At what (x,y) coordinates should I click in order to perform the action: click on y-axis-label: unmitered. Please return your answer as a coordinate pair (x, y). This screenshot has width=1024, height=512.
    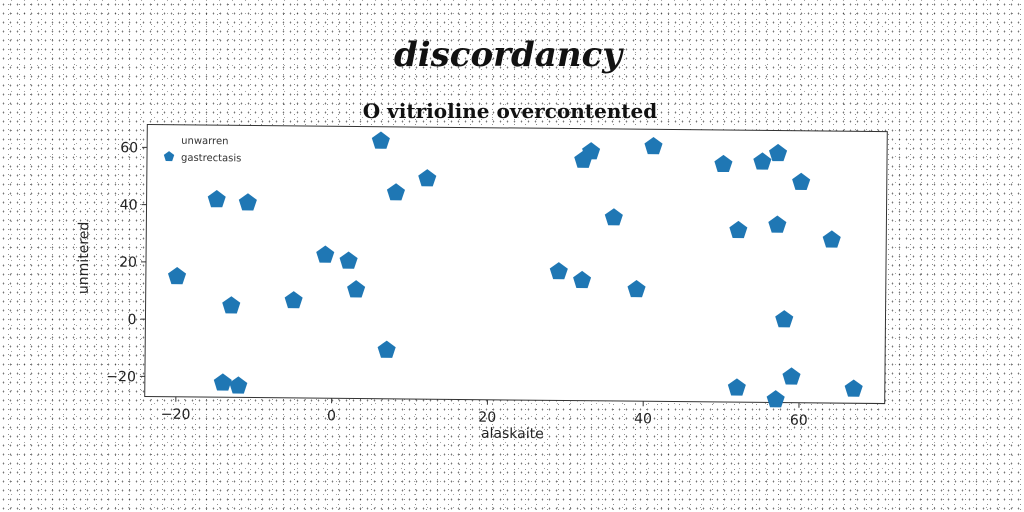
    Looking at the image, I should click on (84, 258).